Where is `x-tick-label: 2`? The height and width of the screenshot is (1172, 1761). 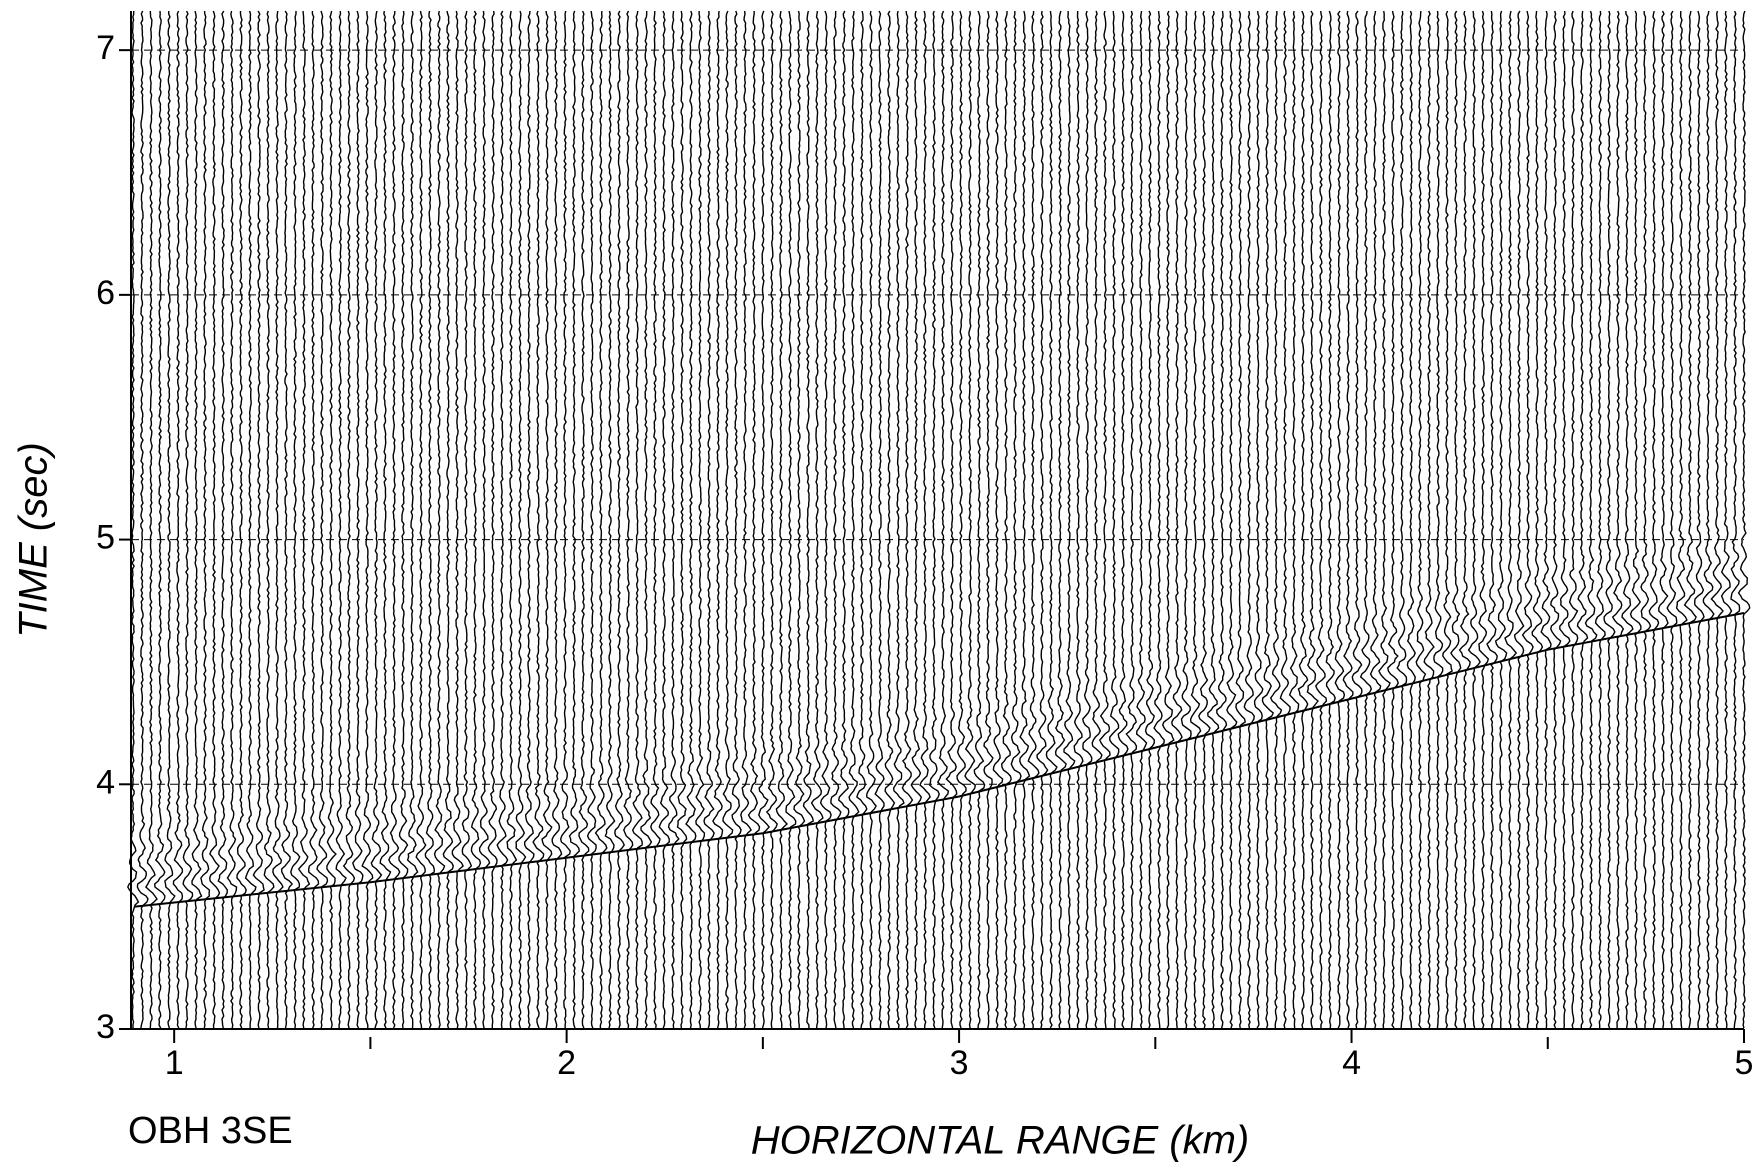 x-tick-label: 2 is located at coordinates (566, 1063).